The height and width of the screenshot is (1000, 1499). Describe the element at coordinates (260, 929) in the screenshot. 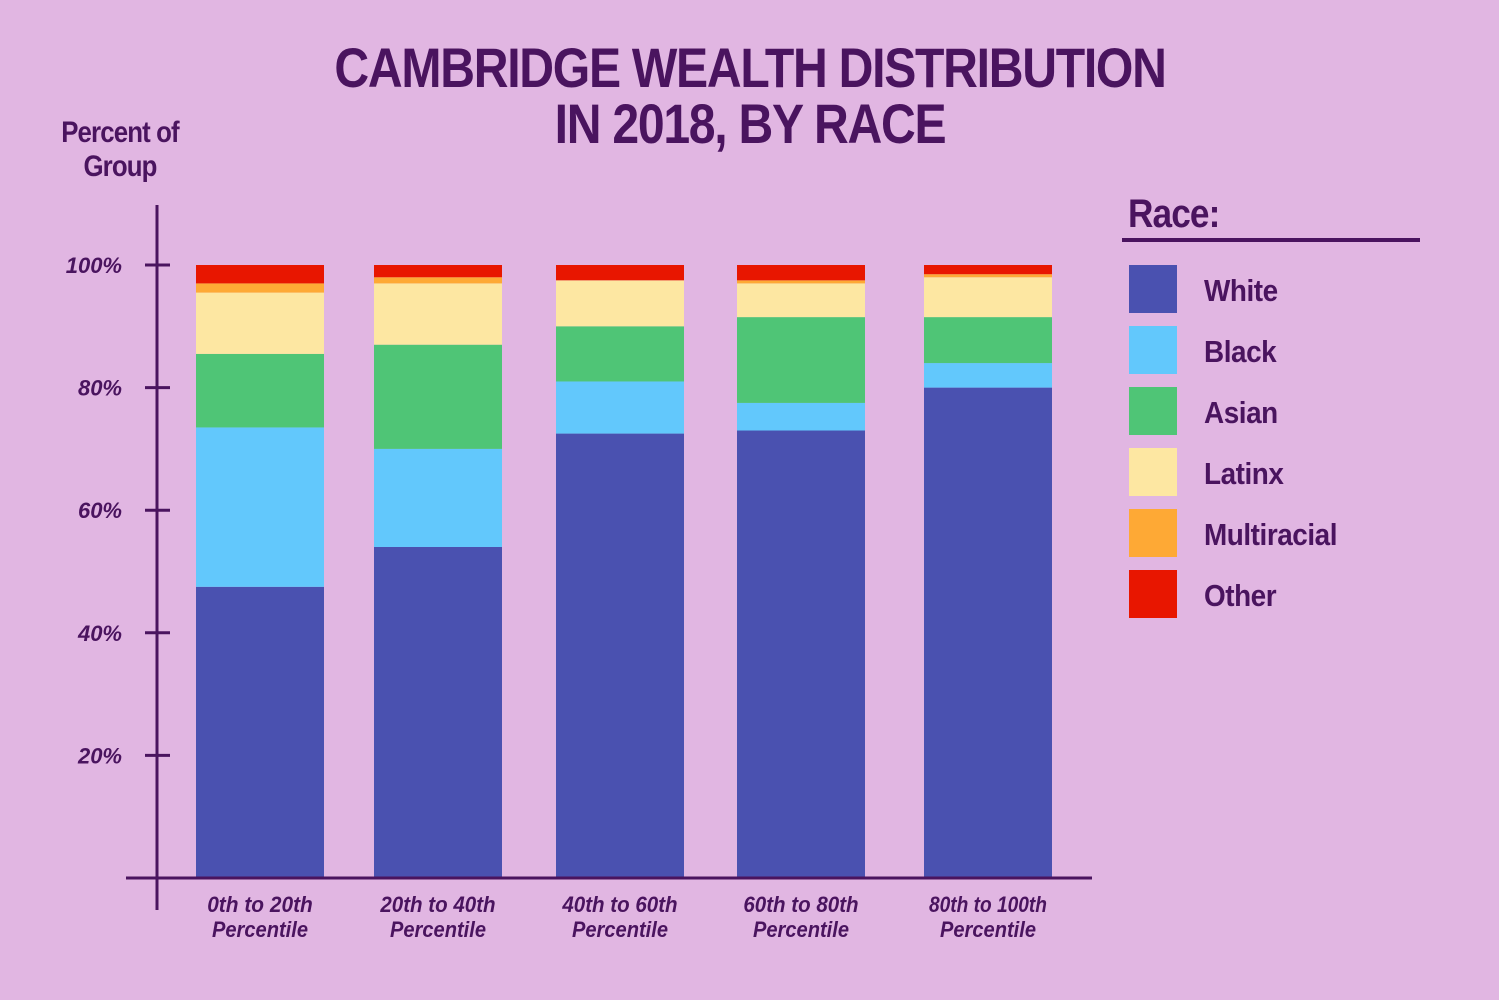

I see `x-tick-label-1-line-2: Percentile` at that location.